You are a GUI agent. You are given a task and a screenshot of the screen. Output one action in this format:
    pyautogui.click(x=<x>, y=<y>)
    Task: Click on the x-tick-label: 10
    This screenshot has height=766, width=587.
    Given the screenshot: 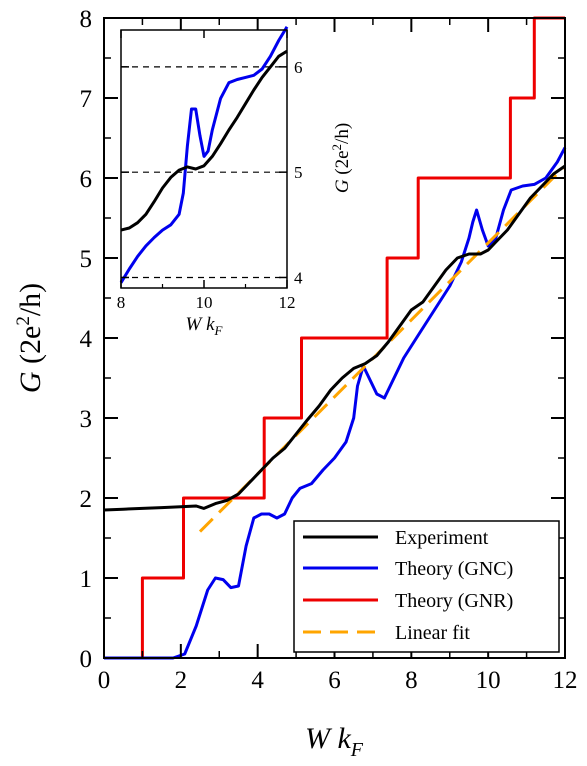 What is the action you would take?
    pyautogui.click(x=488, y=680)
    